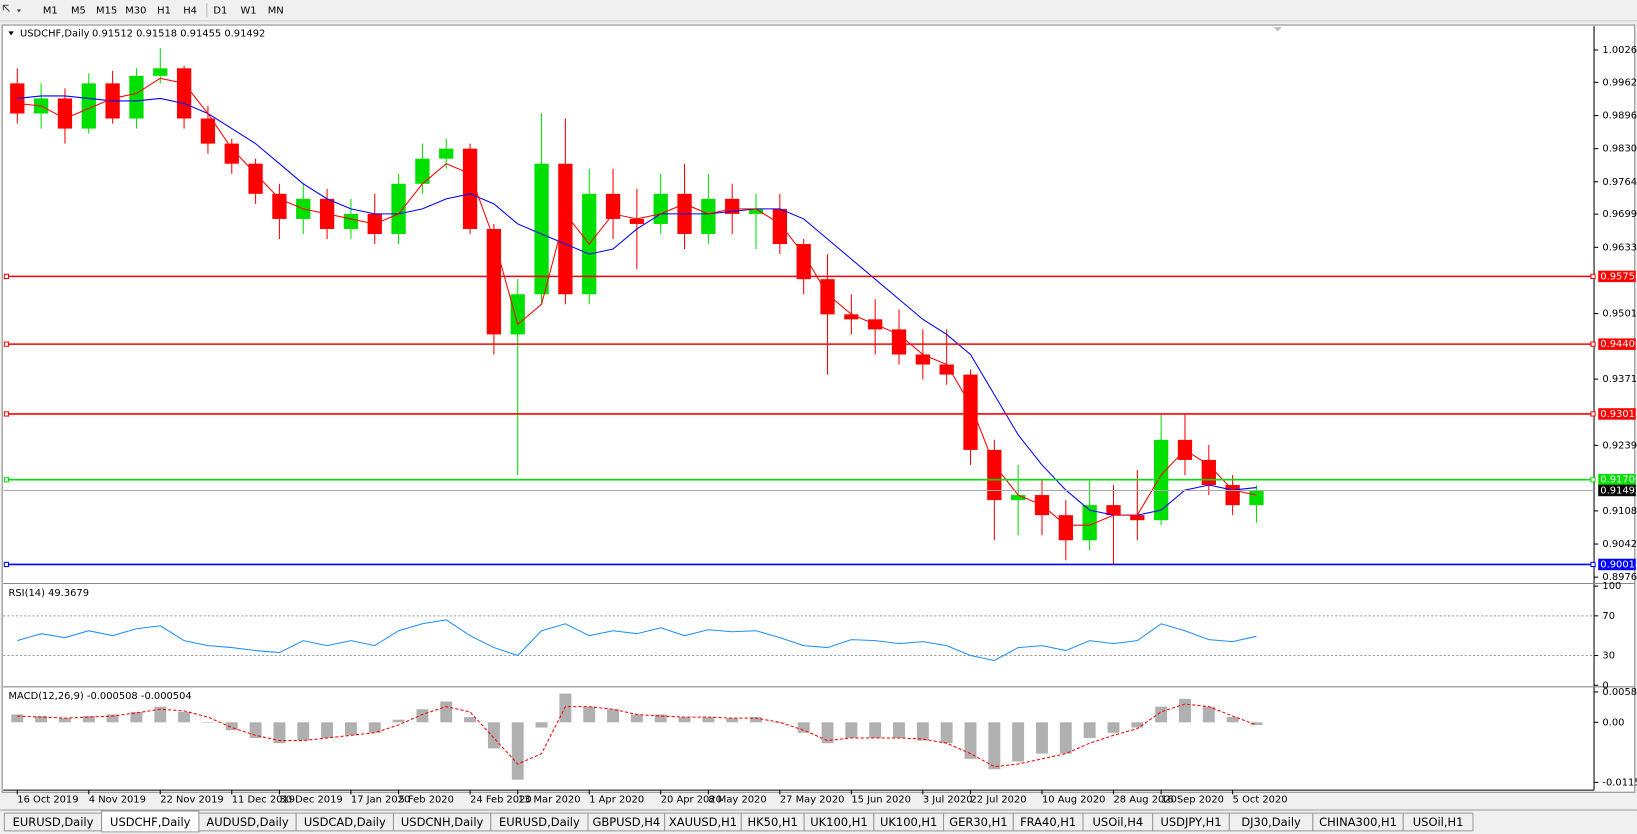  I want to click on y-tick-label: 0.90425, so click(1619, 544).